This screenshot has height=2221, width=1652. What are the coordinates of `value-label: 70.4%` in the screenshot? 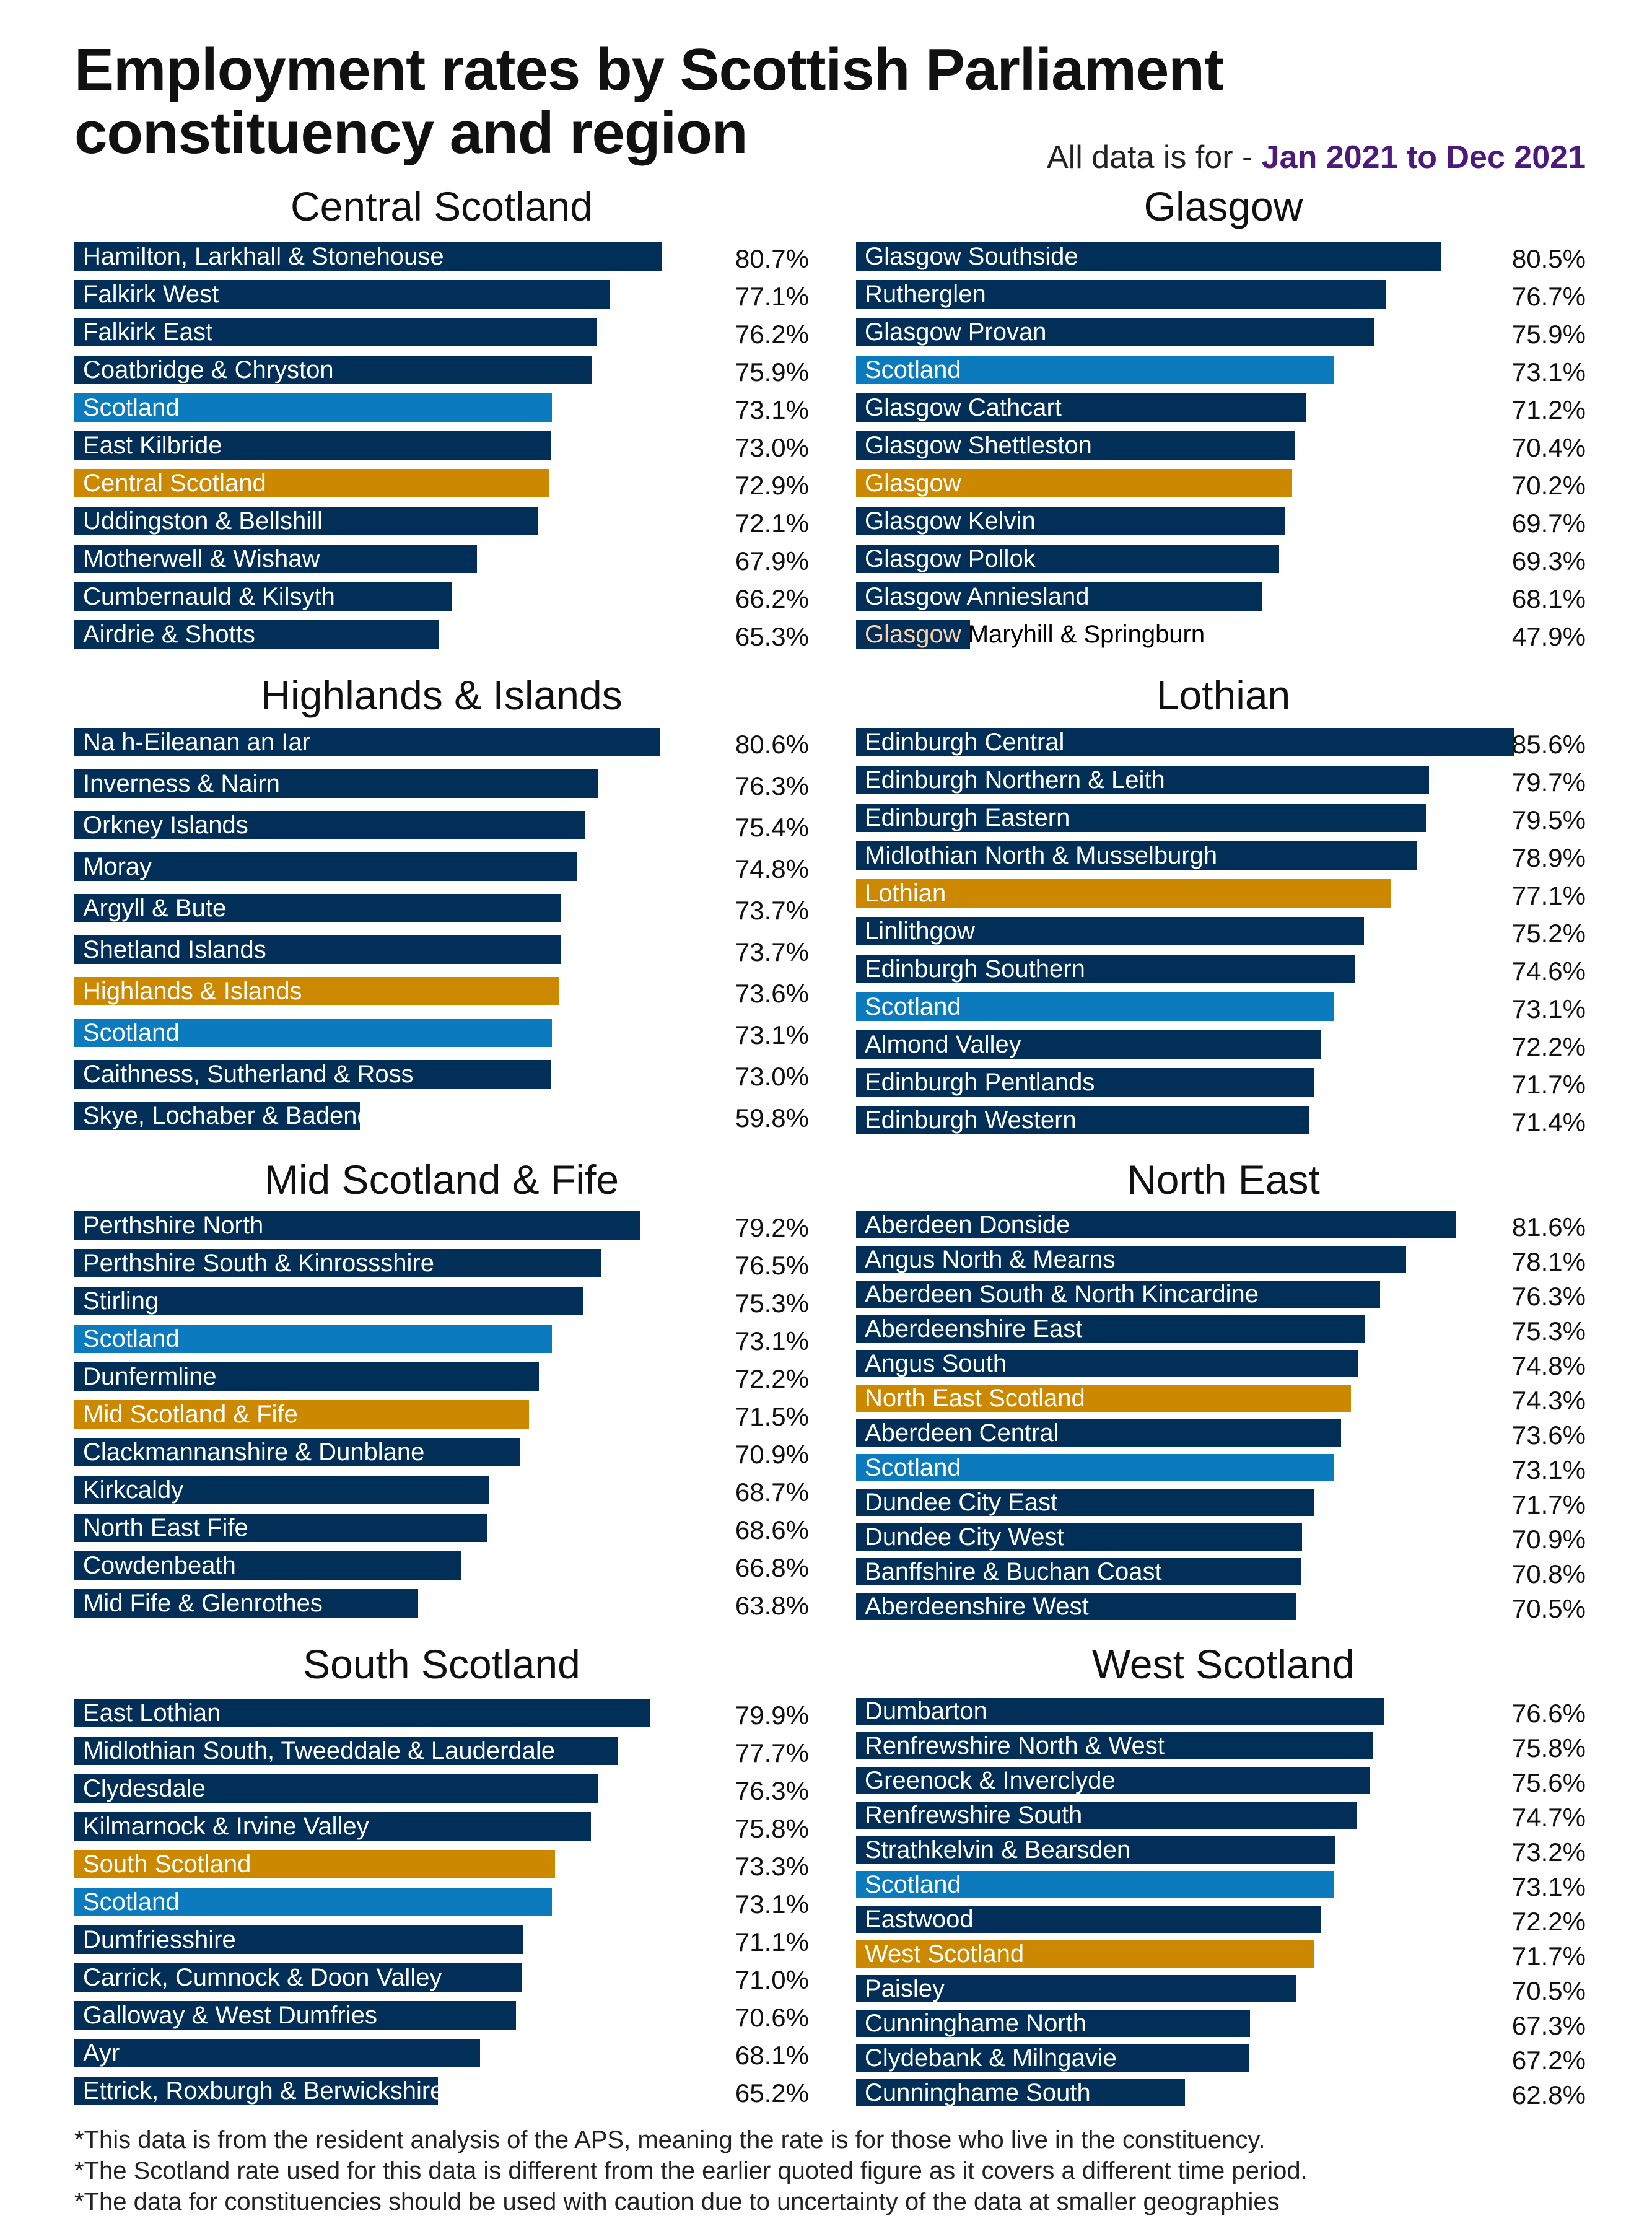 It's located at (1548, 448).